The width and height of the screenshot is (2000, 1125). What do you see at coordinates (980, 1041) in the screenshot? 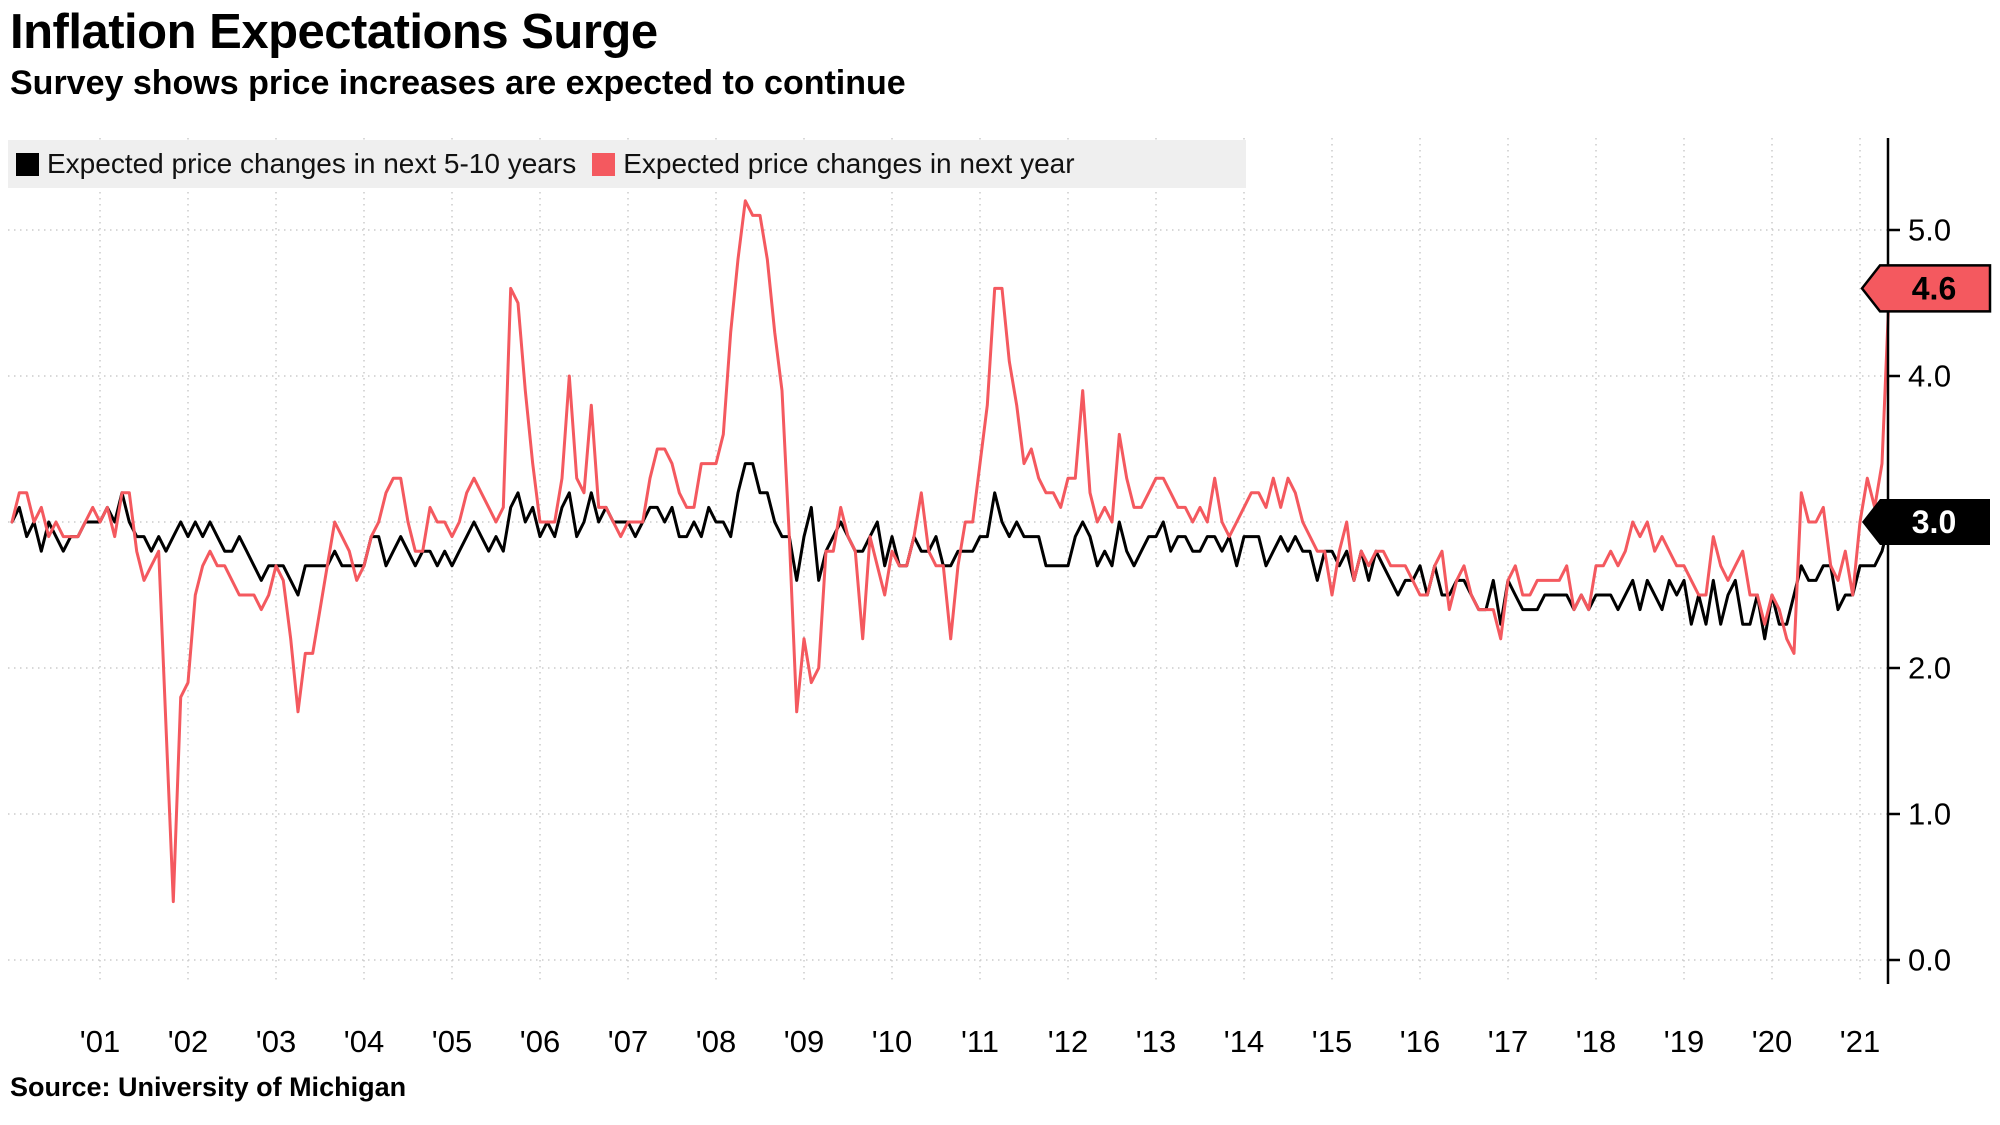
I see `svg-text: '11` at bounding box center [980, 1041].